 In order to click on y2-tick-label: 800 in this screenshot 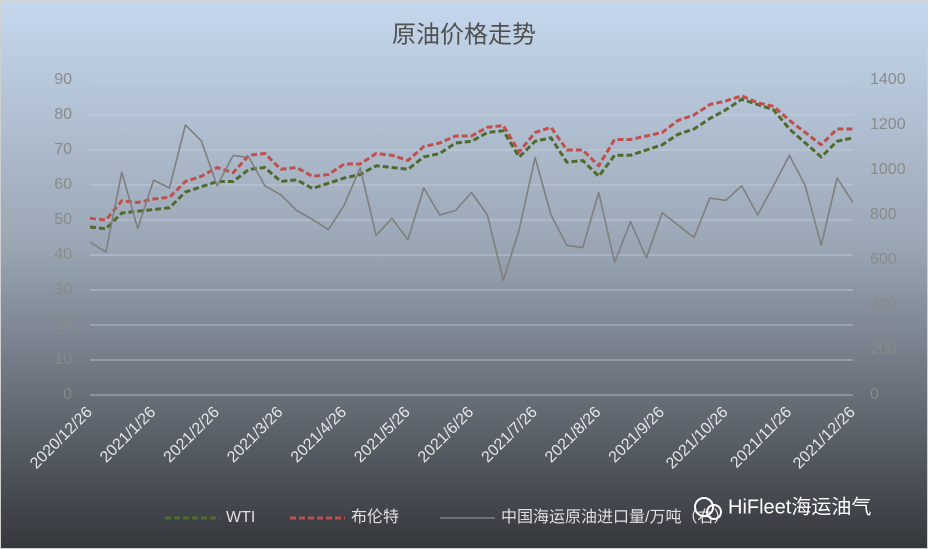, I will do `click(883, 214)`.